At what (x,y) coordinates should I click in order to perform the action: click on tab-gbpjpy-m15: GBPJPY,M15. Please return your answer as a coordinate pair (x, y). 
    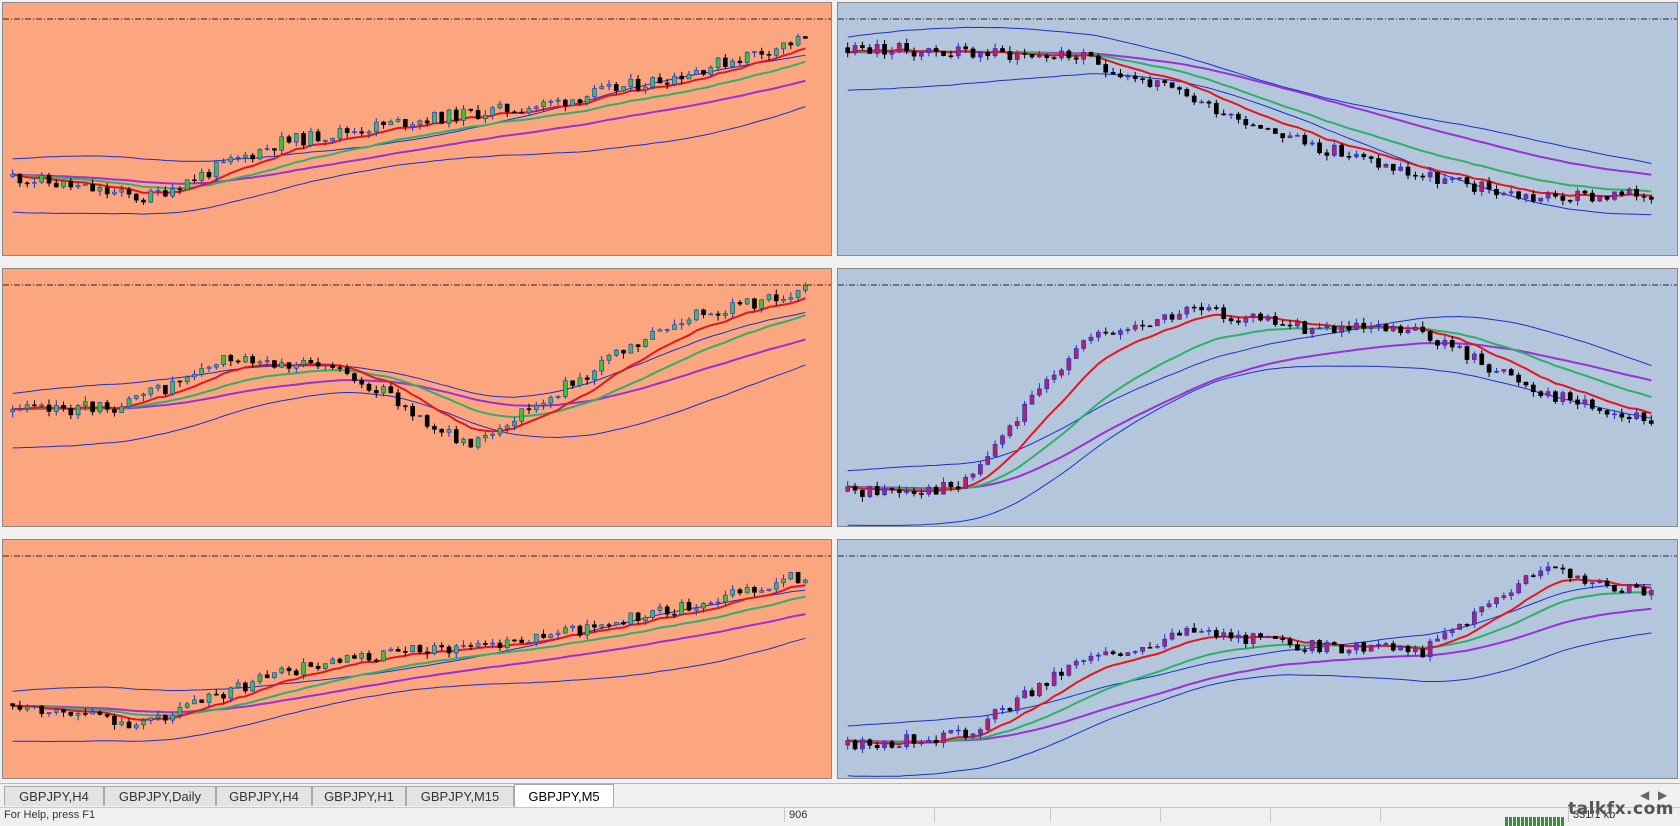
    Looking at the image, I should click on (460, 796).